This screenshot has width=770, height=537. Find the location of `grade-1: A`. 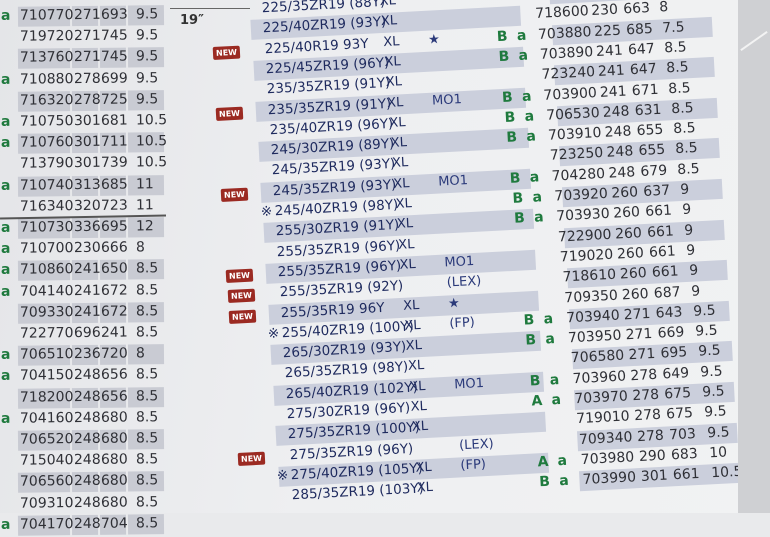

grade-1: A is located at coordinates (537, 401).